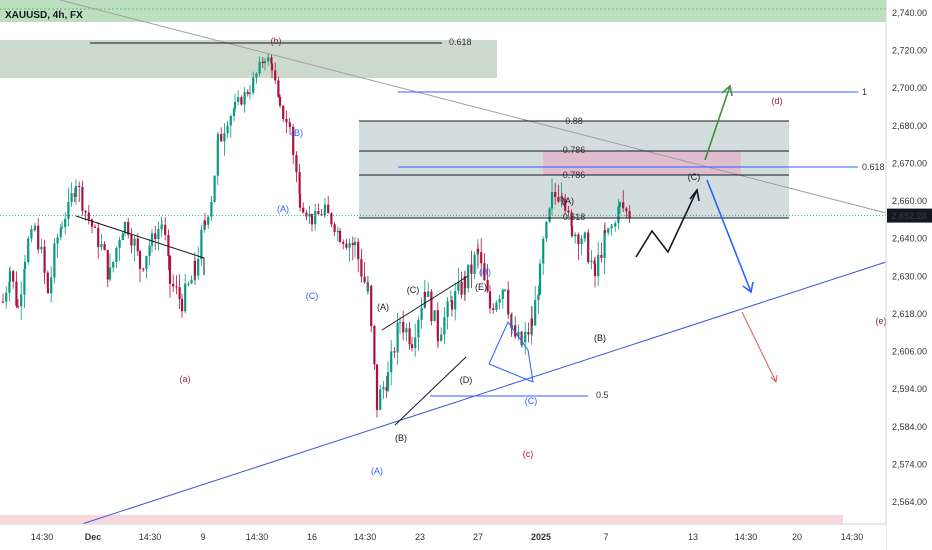  What do you see at coordinates (248, 59) in the screenshot?
I see `wave-b-zone` at bounding box center [248, 59].